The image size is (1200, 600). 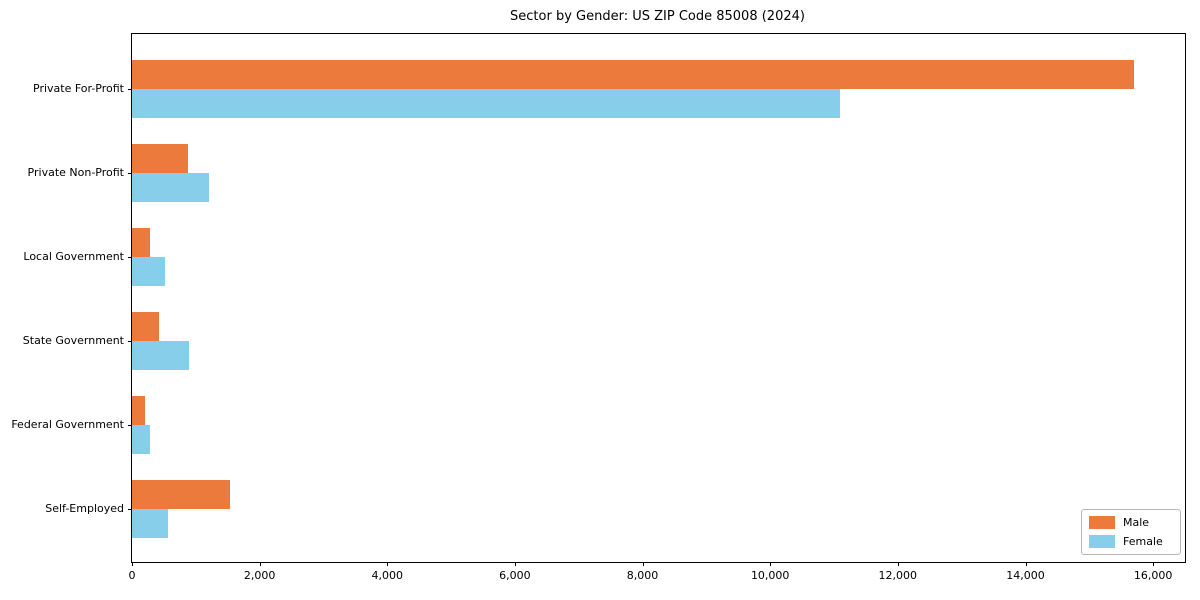 What do you see at coordinates (78, 88) in the screenshot?
I see `y-tick-label: Private For-Profit` at bounding box center [78, 88].